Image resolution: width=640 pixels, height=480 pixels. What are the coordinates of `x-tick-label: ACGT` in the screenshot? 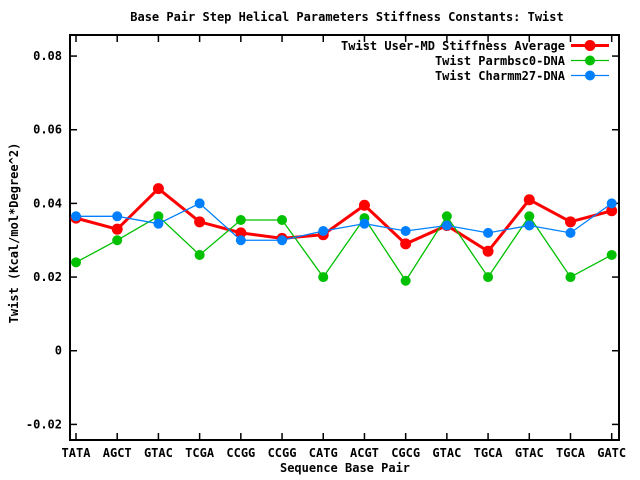 It's located at (364, 453).